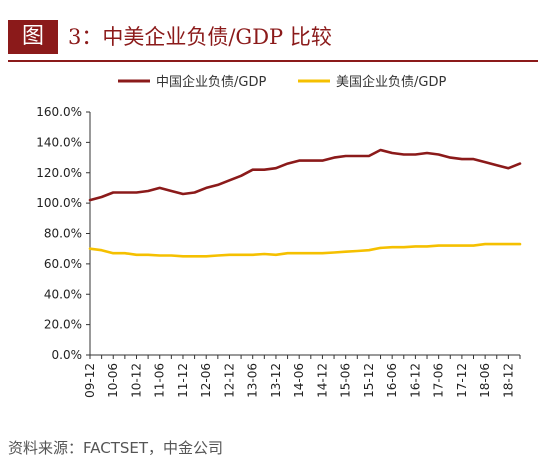 The width and height of the screenshot is (546, 469). Describe the element at coordinates (59, 203) in the screenshot. I see `y-tick-label: 100.0%` at that location.